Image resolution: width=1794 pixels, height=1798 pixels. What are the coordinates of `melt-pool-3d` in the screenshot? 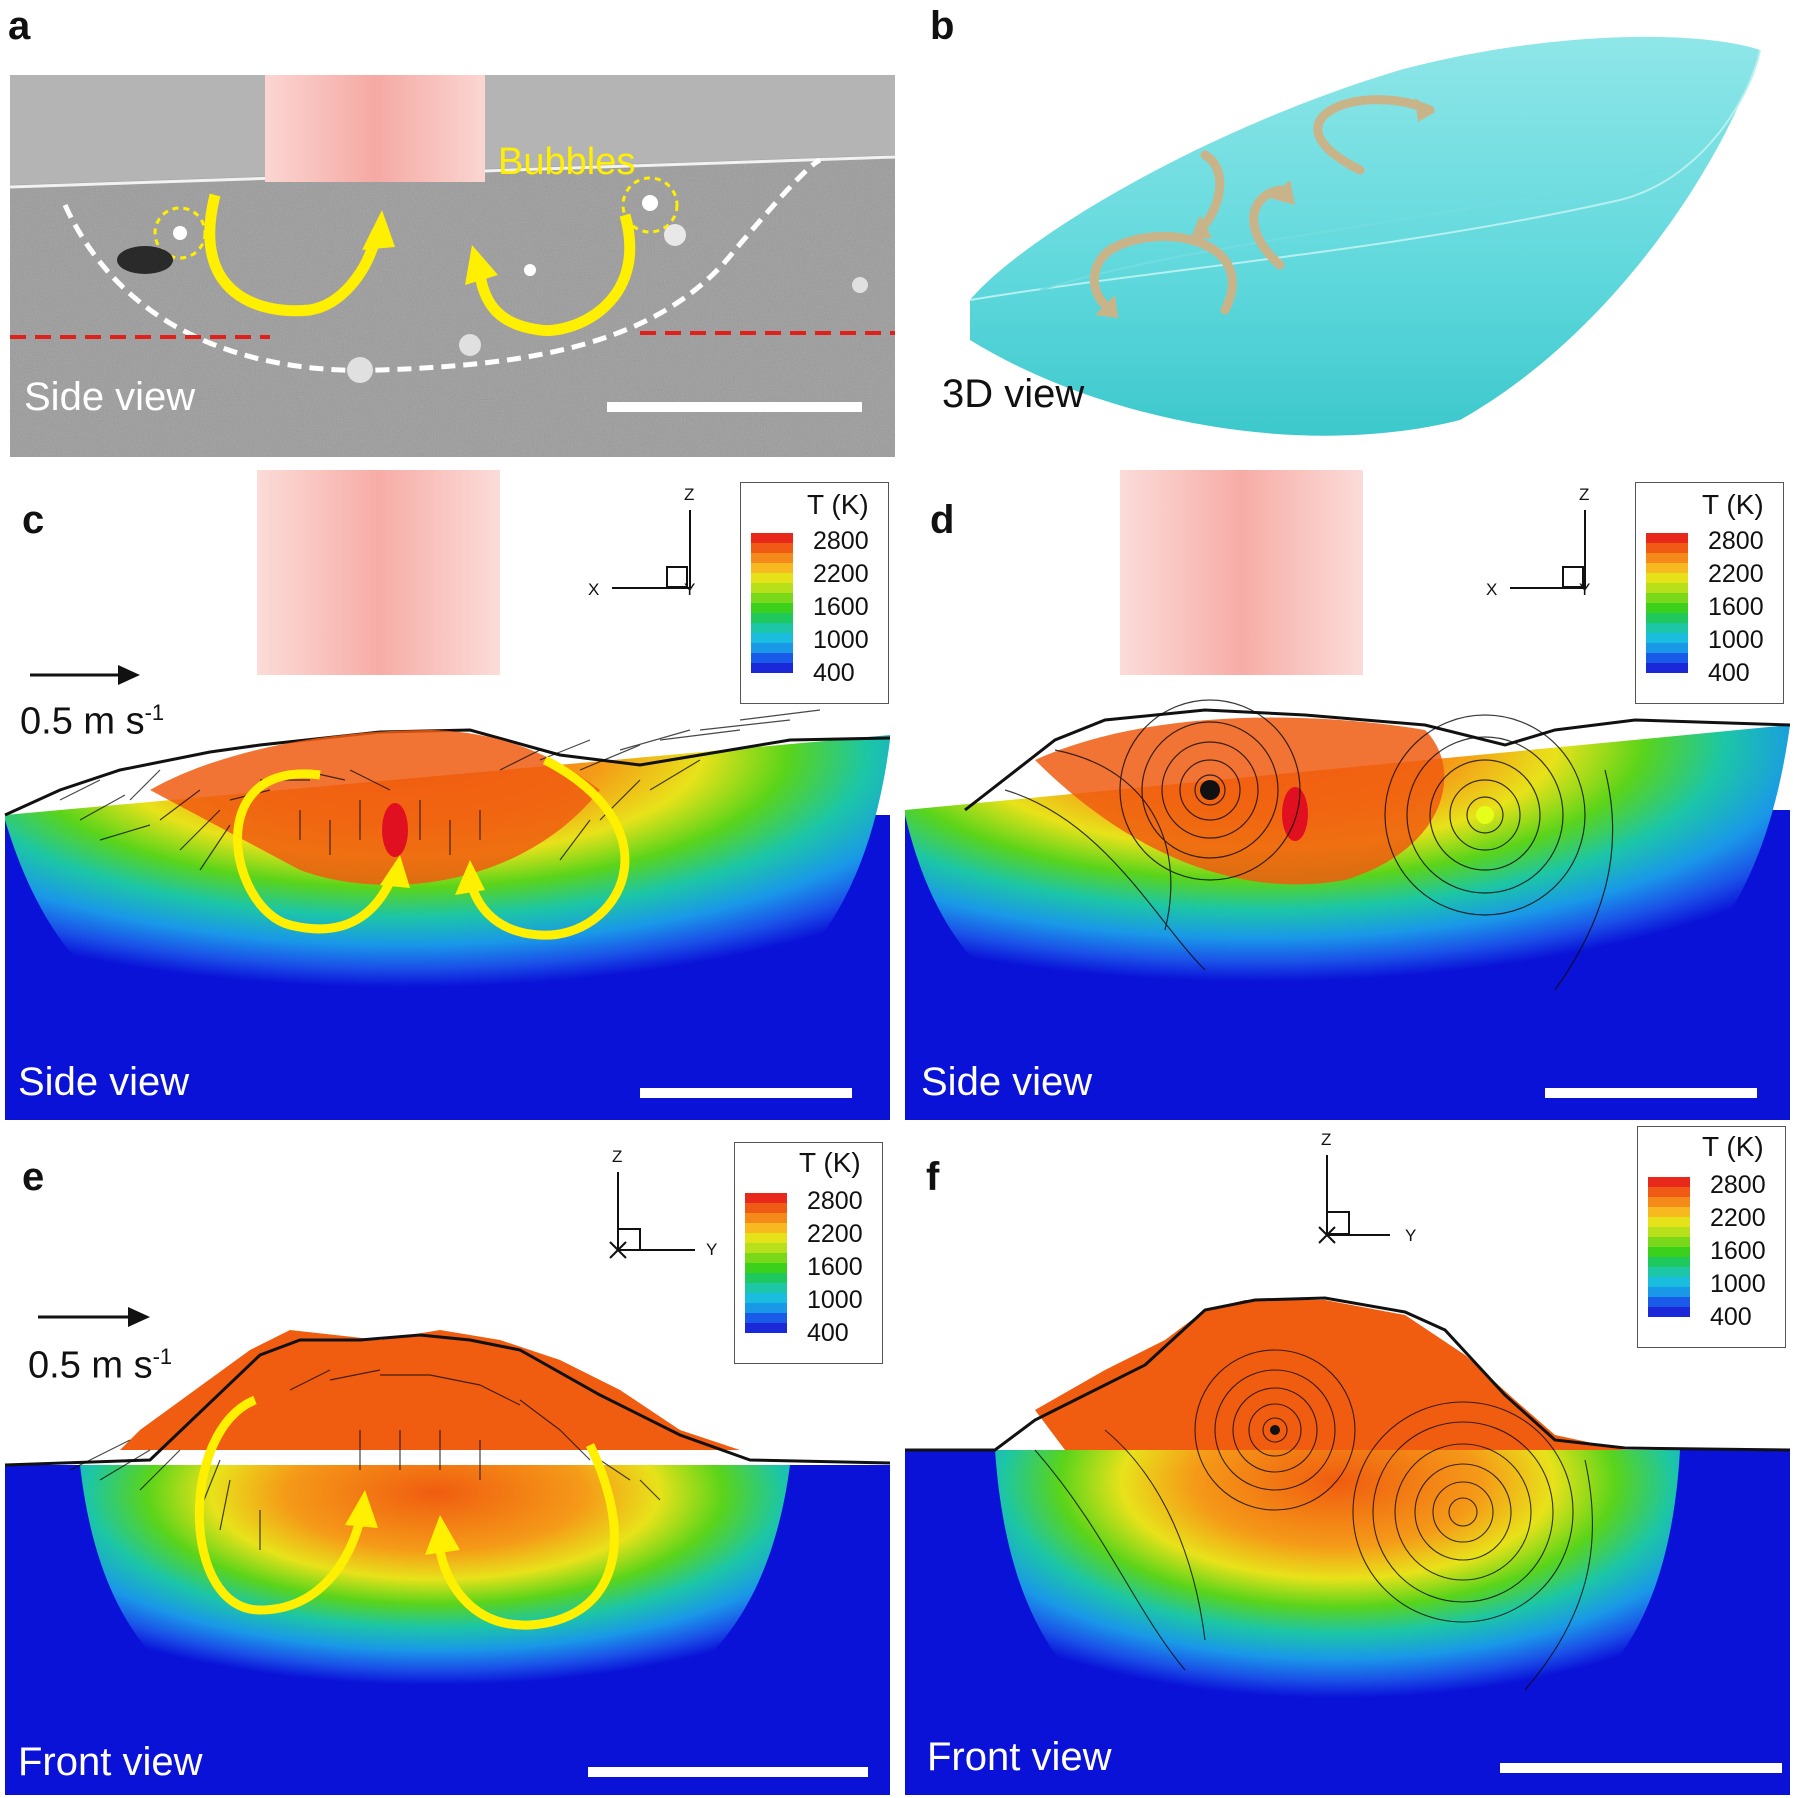 It's located at (1365, 236).